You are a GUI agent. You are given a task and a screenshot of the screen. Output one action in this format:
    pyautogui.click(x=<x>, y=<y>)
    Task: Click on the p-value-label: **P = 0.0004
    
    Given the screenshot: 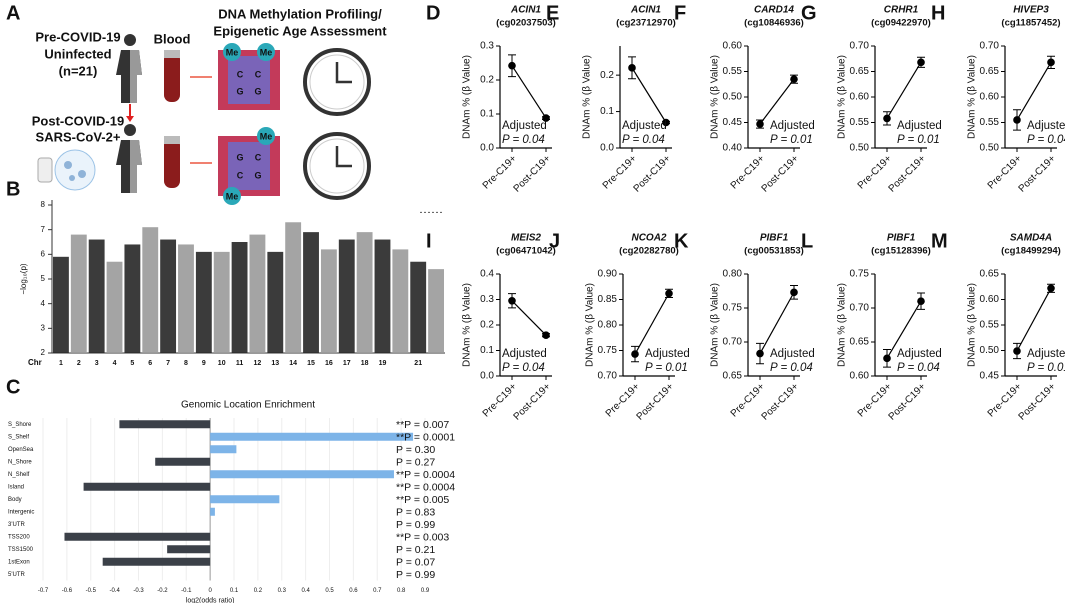 What is the action you would take?
    pyautogui.click(x=425, y=488)
    